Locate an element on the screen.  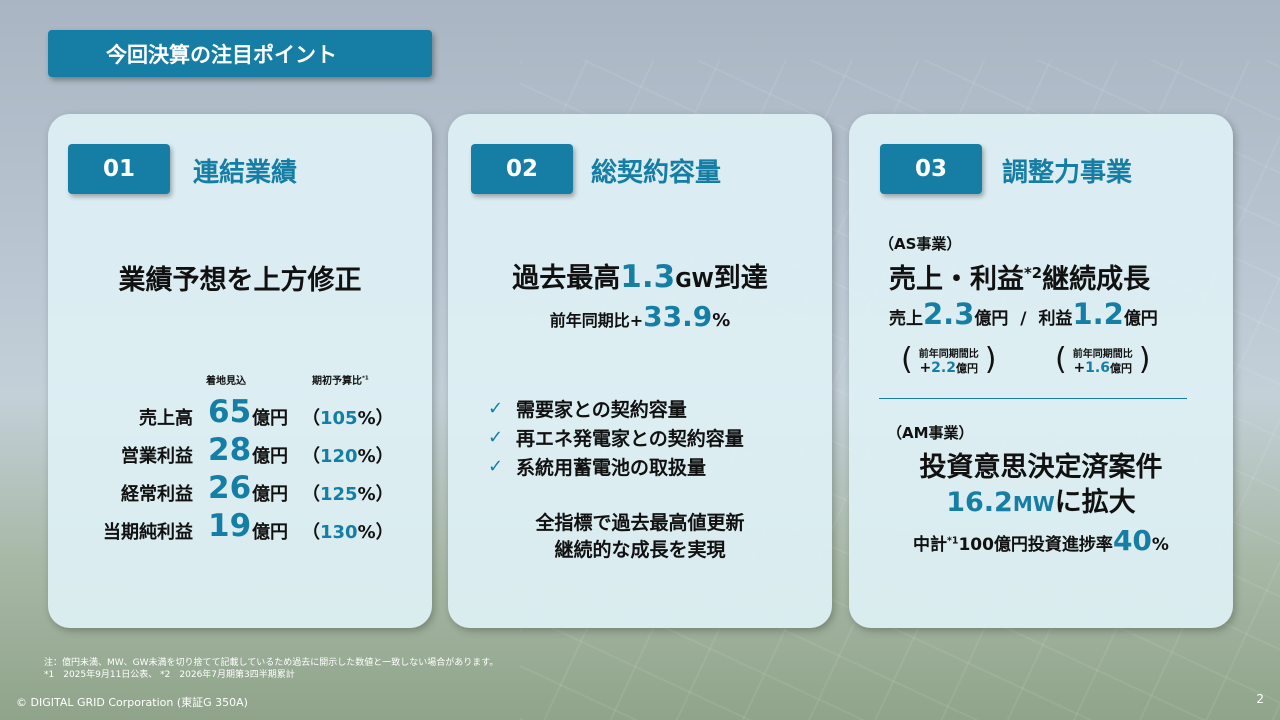
table-row: 営業利益 28 億円 （120%） is located at coordinates (240, 451).